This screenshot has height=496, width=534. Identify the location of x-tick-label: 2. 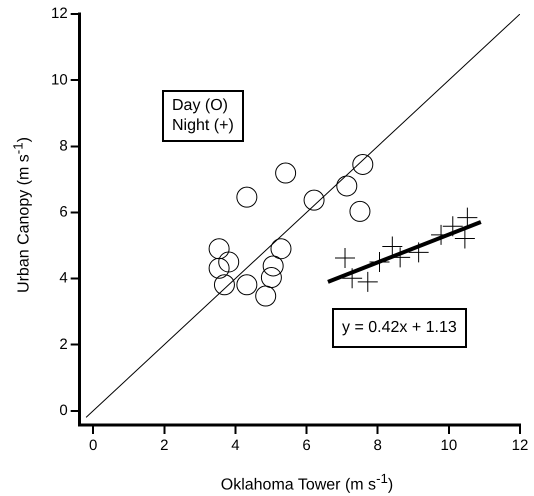
(164, 445).